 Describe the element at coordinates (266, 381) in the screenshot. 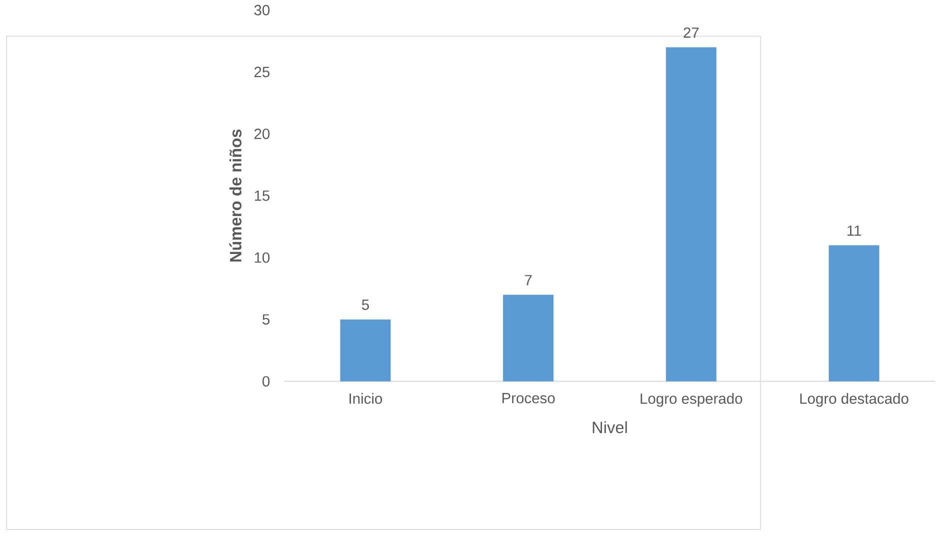

I see `y-tick-label: 0` at that location.